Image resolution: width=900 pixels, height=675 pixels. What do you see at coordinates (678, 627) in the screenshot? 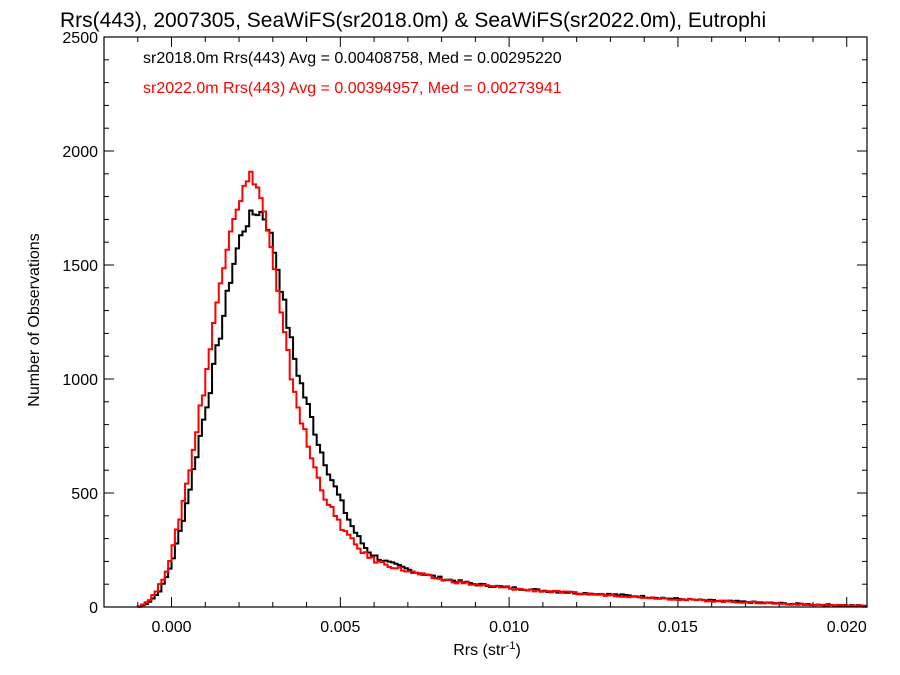
I see `x-tick-label: 0.015` at bounding box center [678, 627].